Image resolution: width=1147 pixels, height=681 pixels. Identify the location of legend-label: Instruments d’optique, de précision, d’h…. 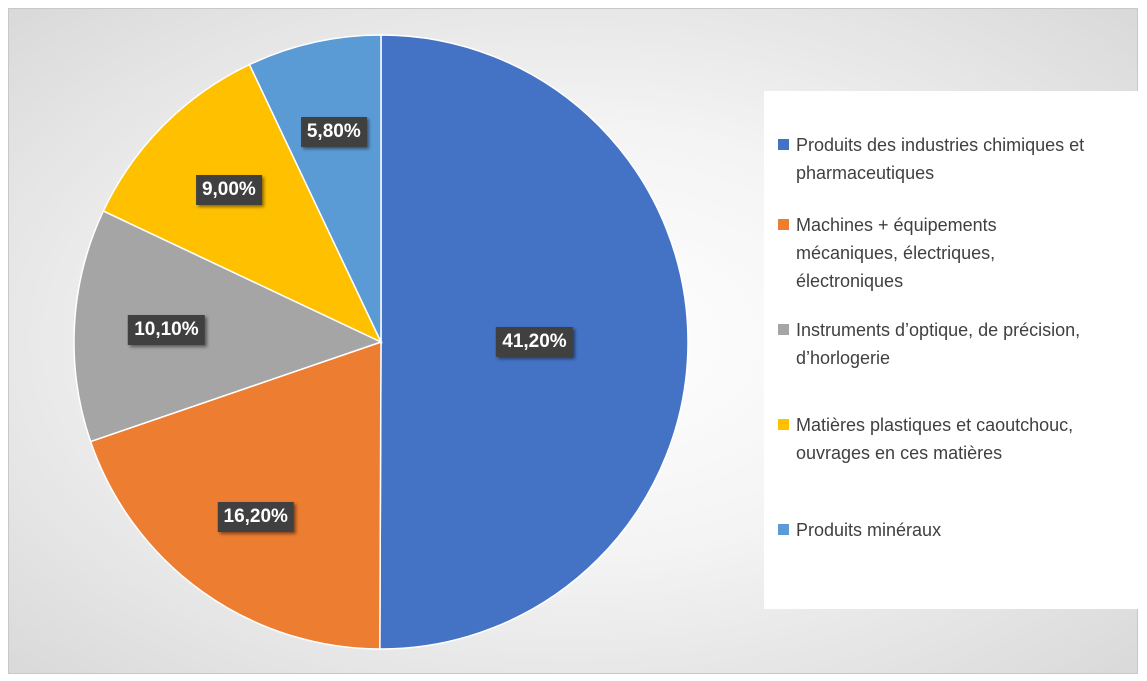
(938, 344).